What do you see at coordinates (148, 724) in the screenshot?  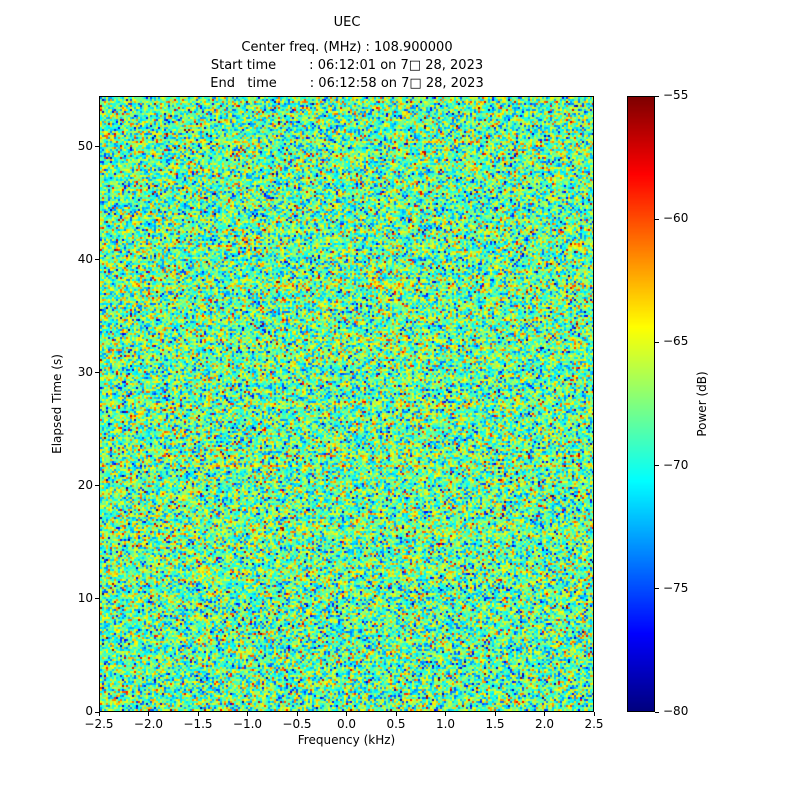 I see `x-tick-label: −2.0` at bounding box center [148, 724].